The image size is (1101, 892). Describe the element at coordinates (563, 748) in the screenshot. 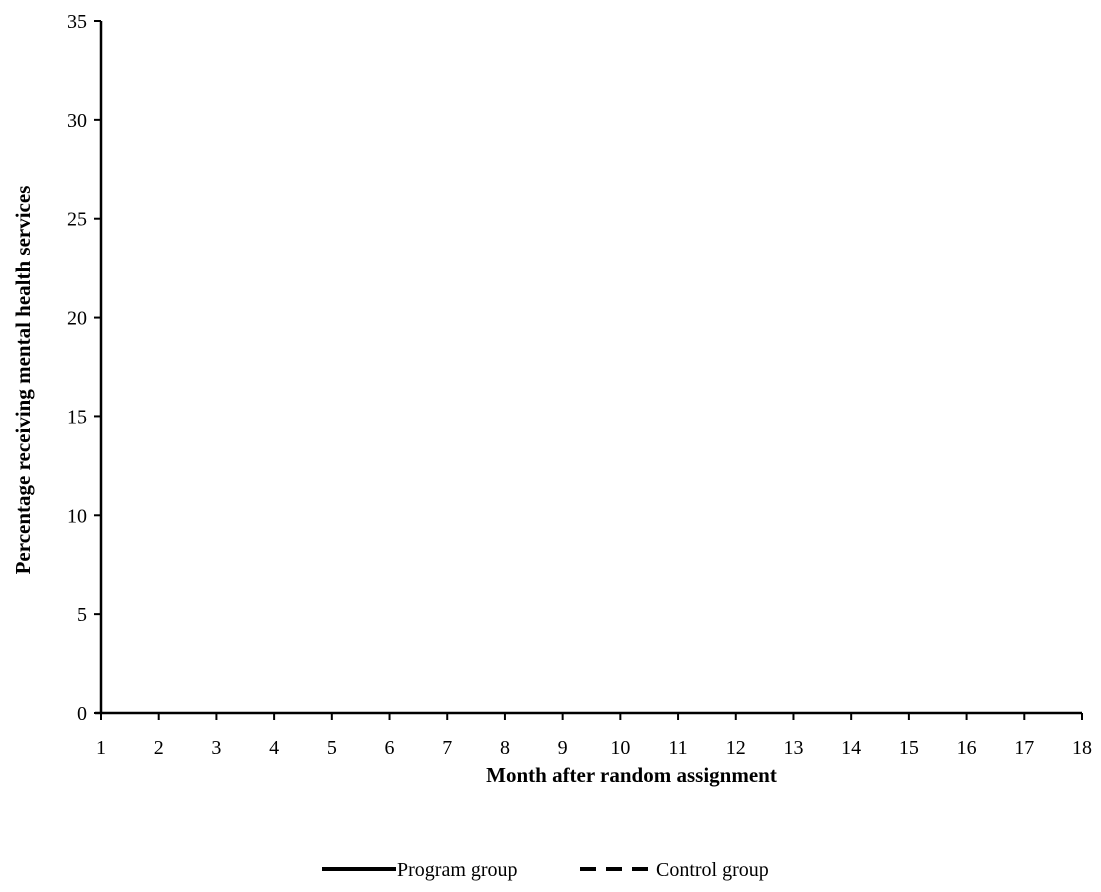

I see `x-tick-label: 9` at that location.